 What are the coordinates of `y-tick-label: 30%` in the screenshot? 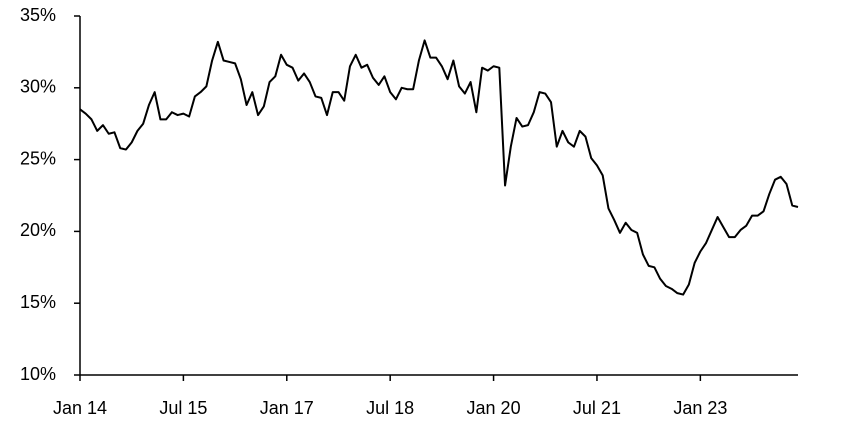 It's located at (38, 87).